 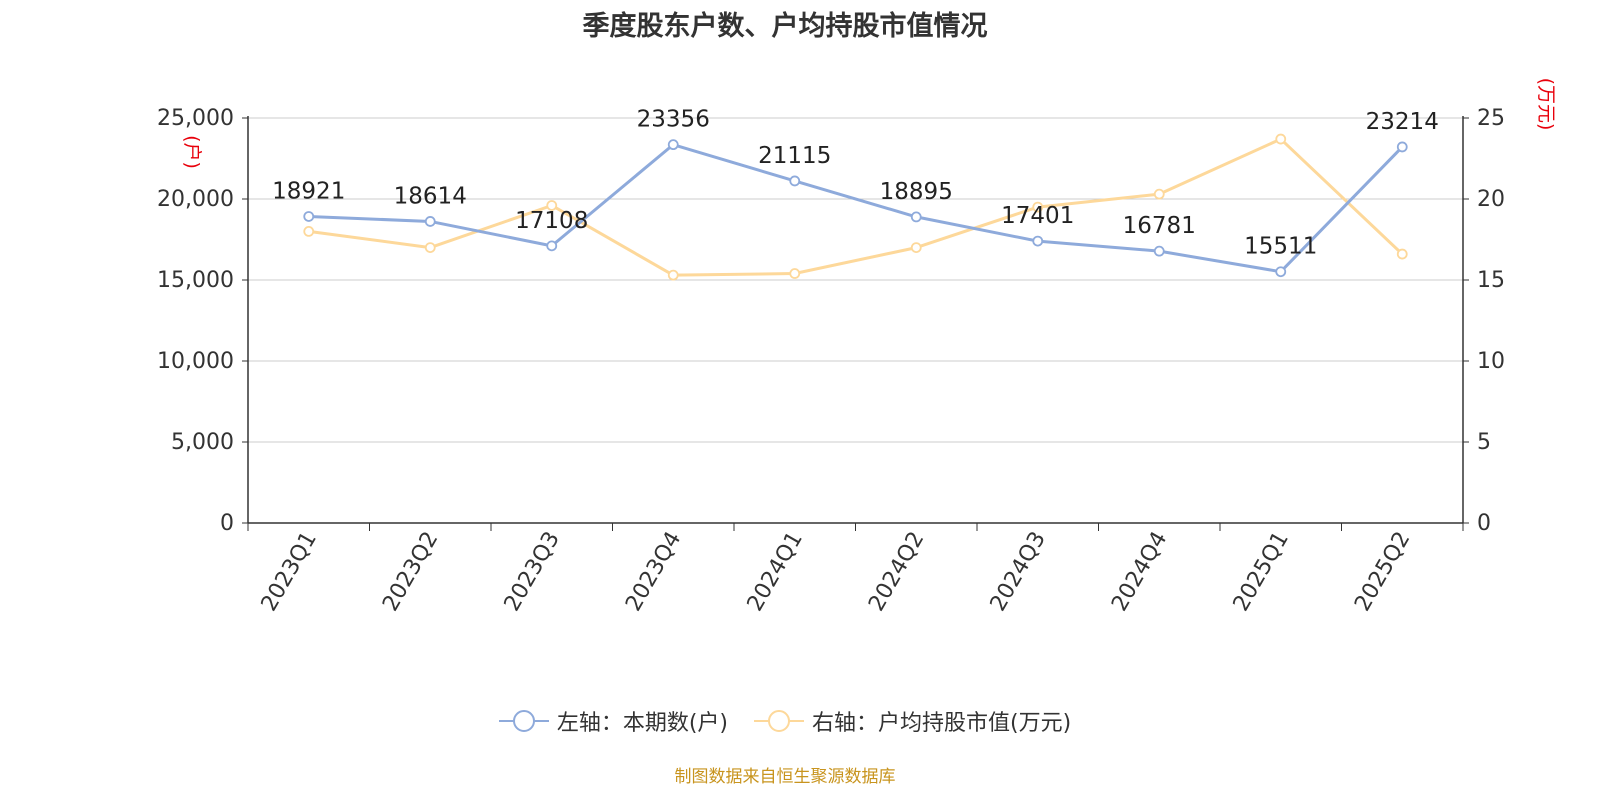 What do you see at coordinates (195, 280) in the screenshot?
I see `left-tick-label: 15,000` at bounding box center [195, 280].